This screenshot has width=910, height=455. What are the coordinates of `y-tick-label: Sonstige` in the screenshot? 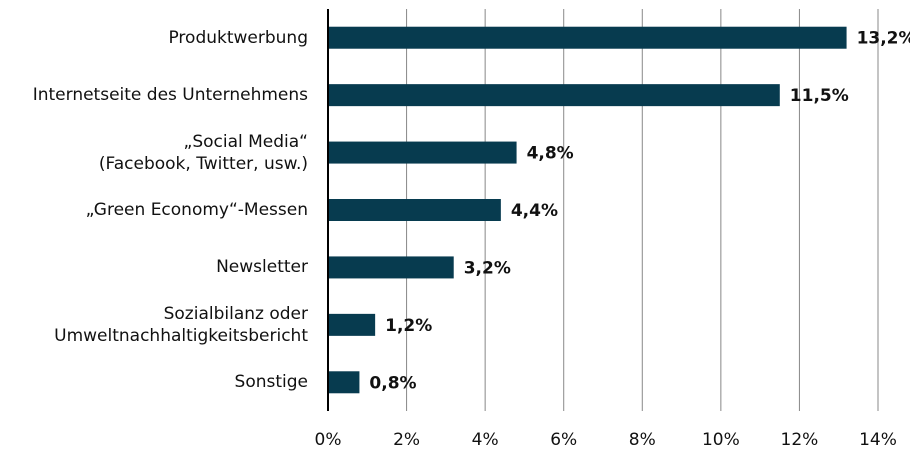 It's located at (271, 382).